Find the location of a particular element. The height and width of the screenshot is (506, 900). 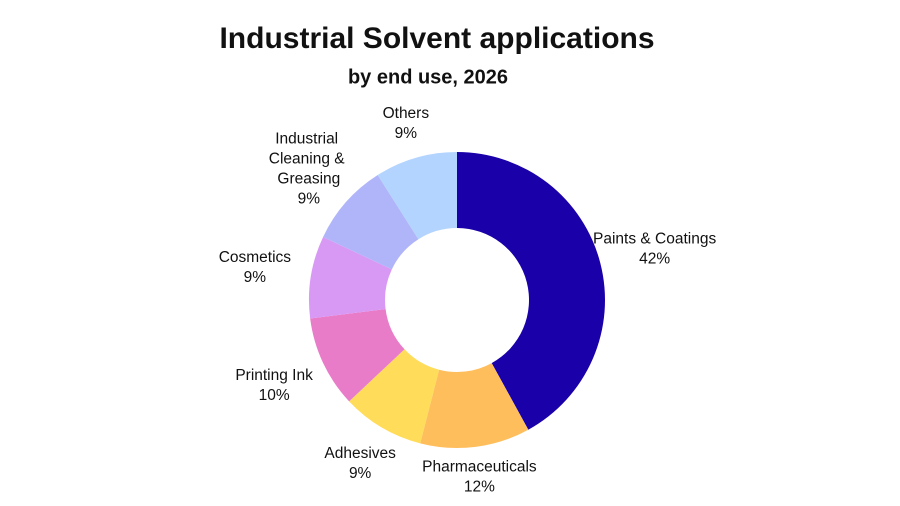

chart-subtitle: by end use, 2026 is located at coordinates (428, 77).